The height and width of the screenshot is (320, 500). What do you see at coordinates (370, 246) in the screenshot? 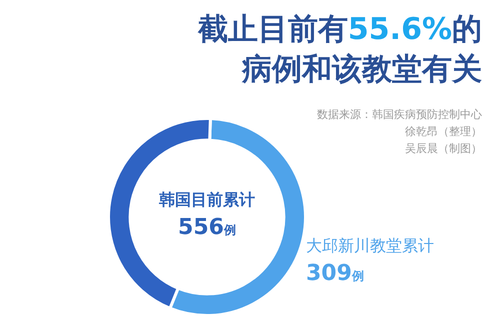
I see `slice-label: 大邱新川教堂累计` at bounding box center [370, 246].